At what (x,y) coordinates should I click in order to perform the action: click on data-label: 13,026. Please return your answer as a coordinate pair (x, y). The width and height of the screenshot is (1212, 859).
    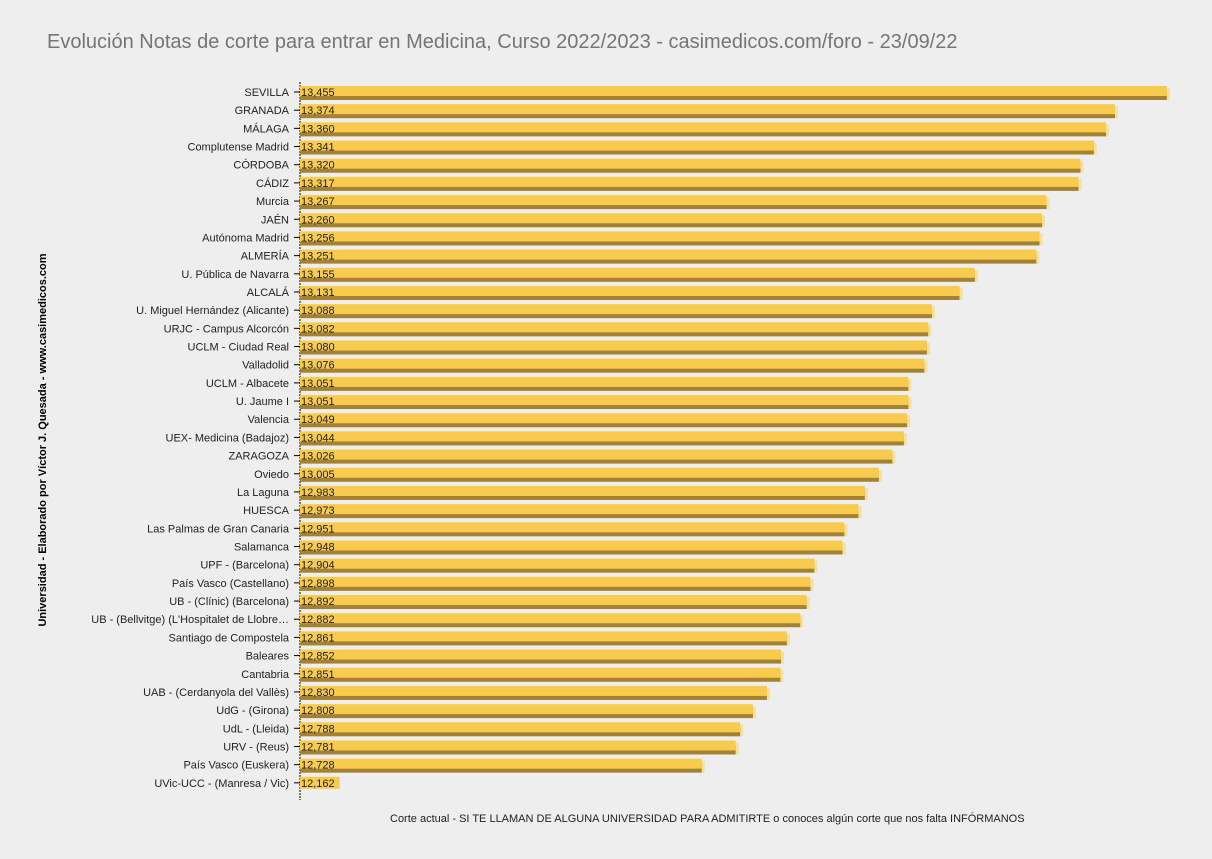
    Looking at the image, I should click on (318, 457).